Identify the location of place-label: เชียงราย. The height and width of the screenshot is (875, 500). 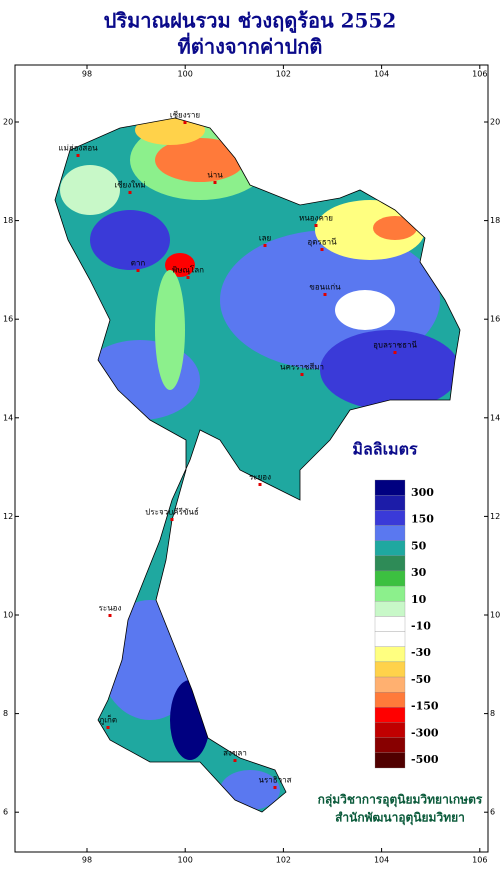
(185, 115).